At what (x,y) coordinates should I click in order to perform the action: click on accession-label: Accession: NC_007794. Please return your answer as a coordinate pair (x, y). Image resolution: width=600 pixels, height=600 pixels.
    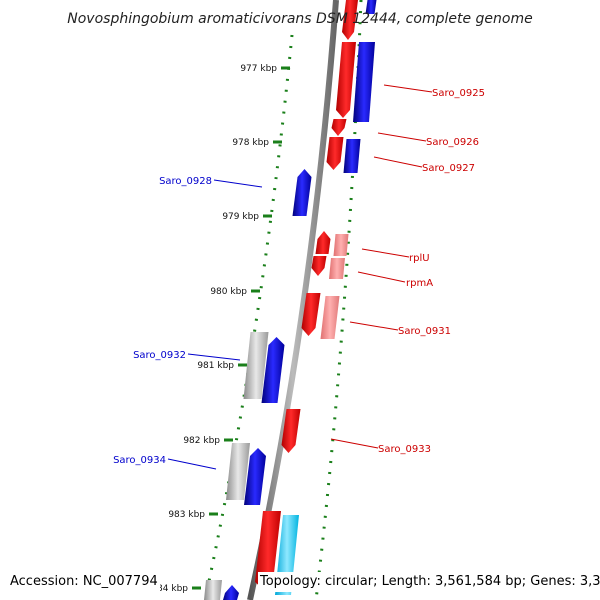
    Looking at the image, I should click on (84, 582).